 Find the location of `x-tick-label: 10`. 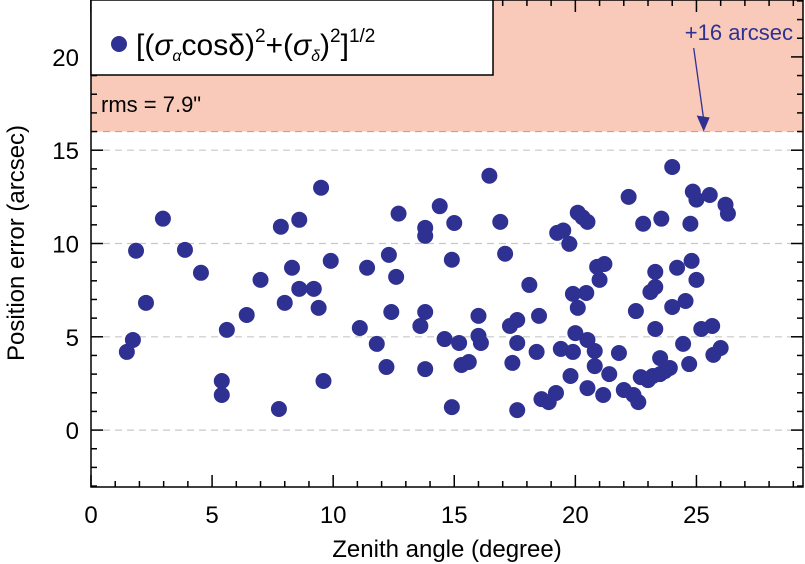

x-tick-label: 10 is located at coordinates (333, 515).